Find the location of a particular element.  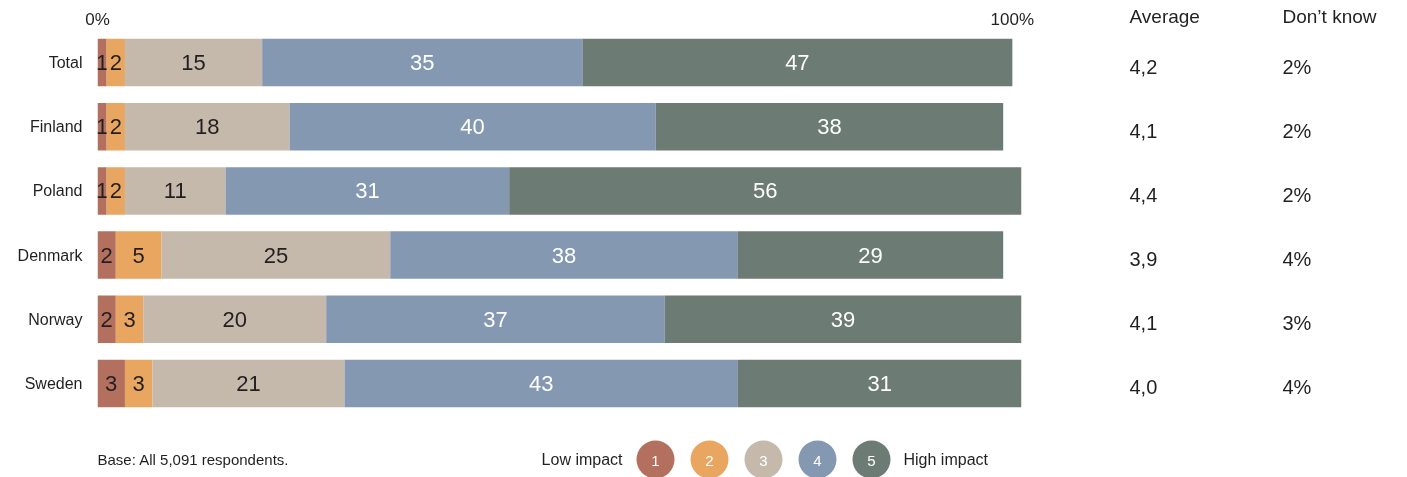

text: High impact is located at coordinates (946, 459).